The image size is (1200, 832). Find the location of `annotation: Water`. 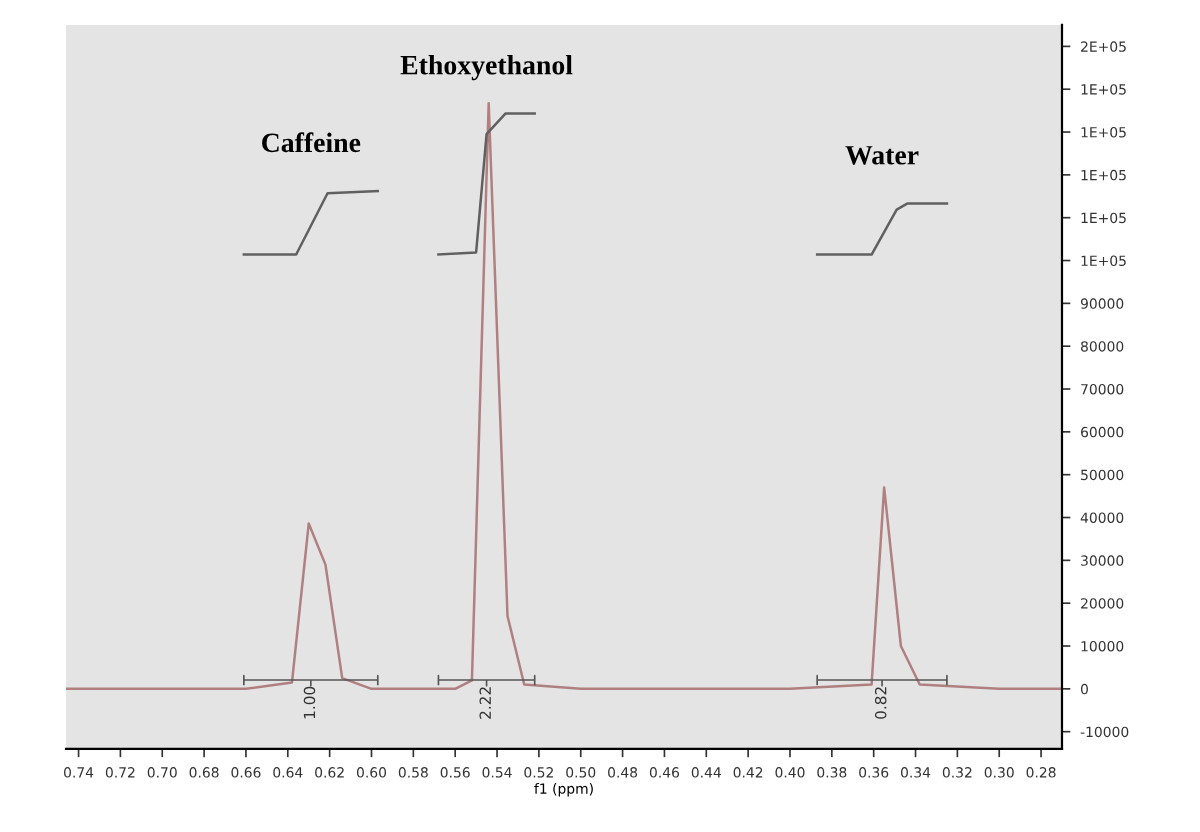

annotation: Water is located at coordinates (882, 155).